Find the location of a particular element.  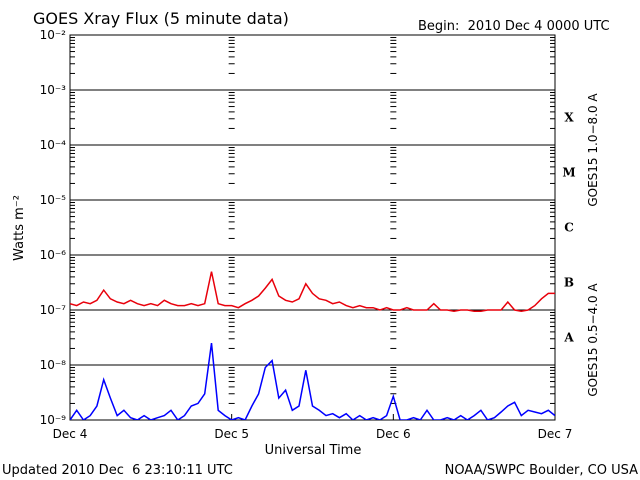

y-tick-label: 10⁻³ is located at coordinates (53, 90).